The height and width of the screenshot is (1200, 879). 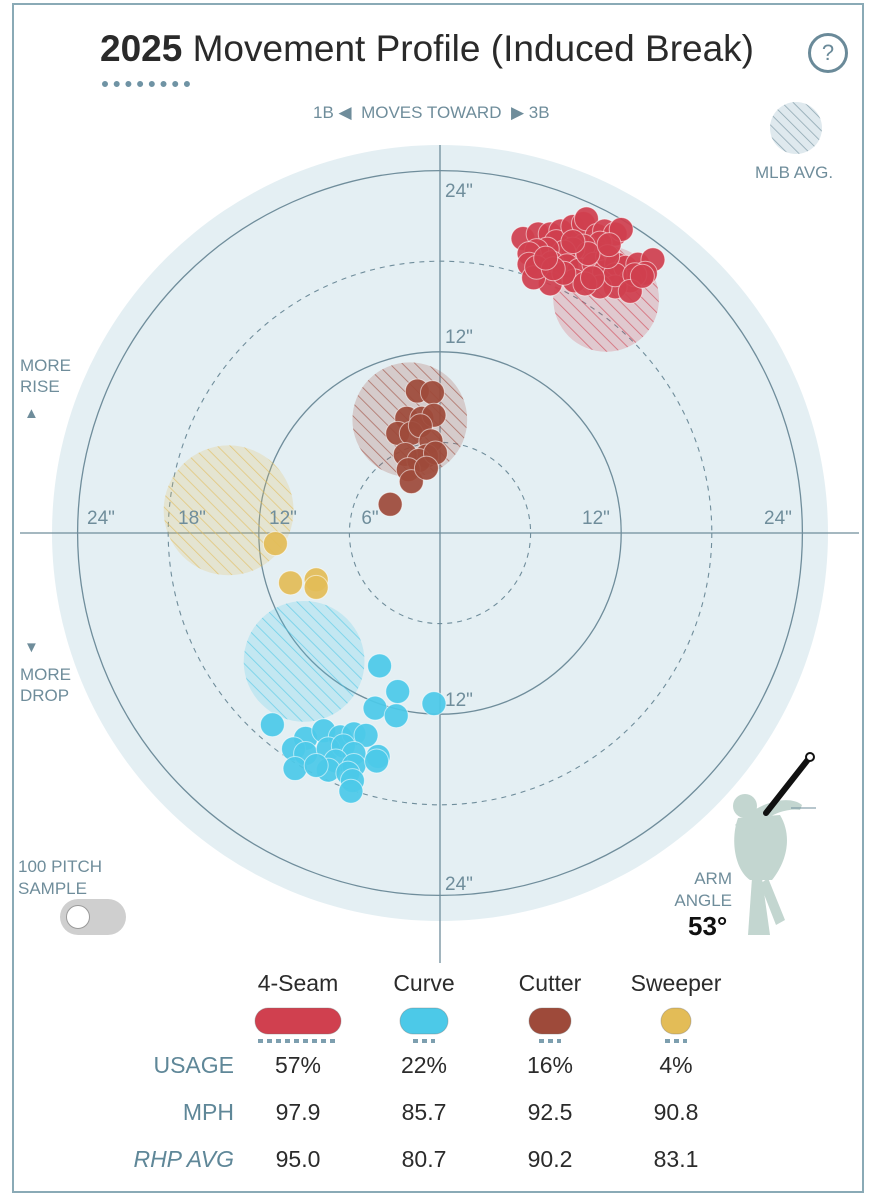 I want to click on mph-sweeper: 90.8, so click(x=676, y=1112).